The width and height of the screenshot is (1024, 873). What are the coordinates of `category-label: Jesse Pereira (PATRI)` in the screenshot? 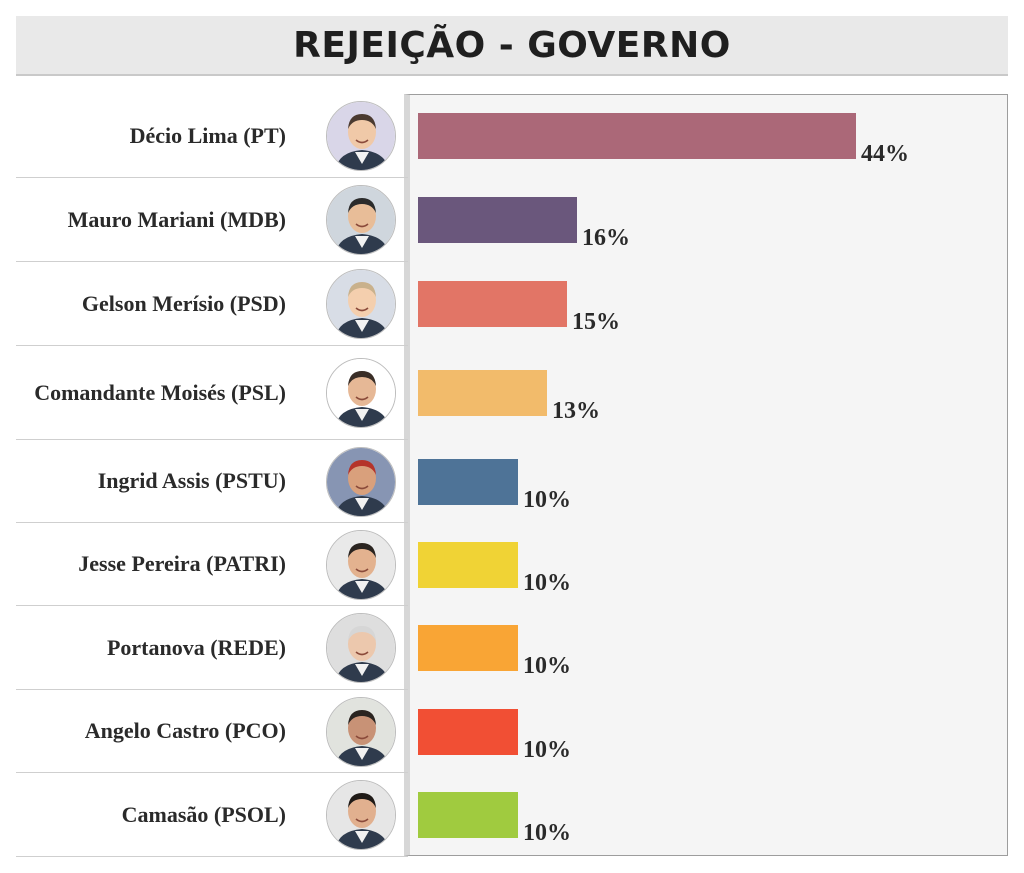 It's located at (182, 563).